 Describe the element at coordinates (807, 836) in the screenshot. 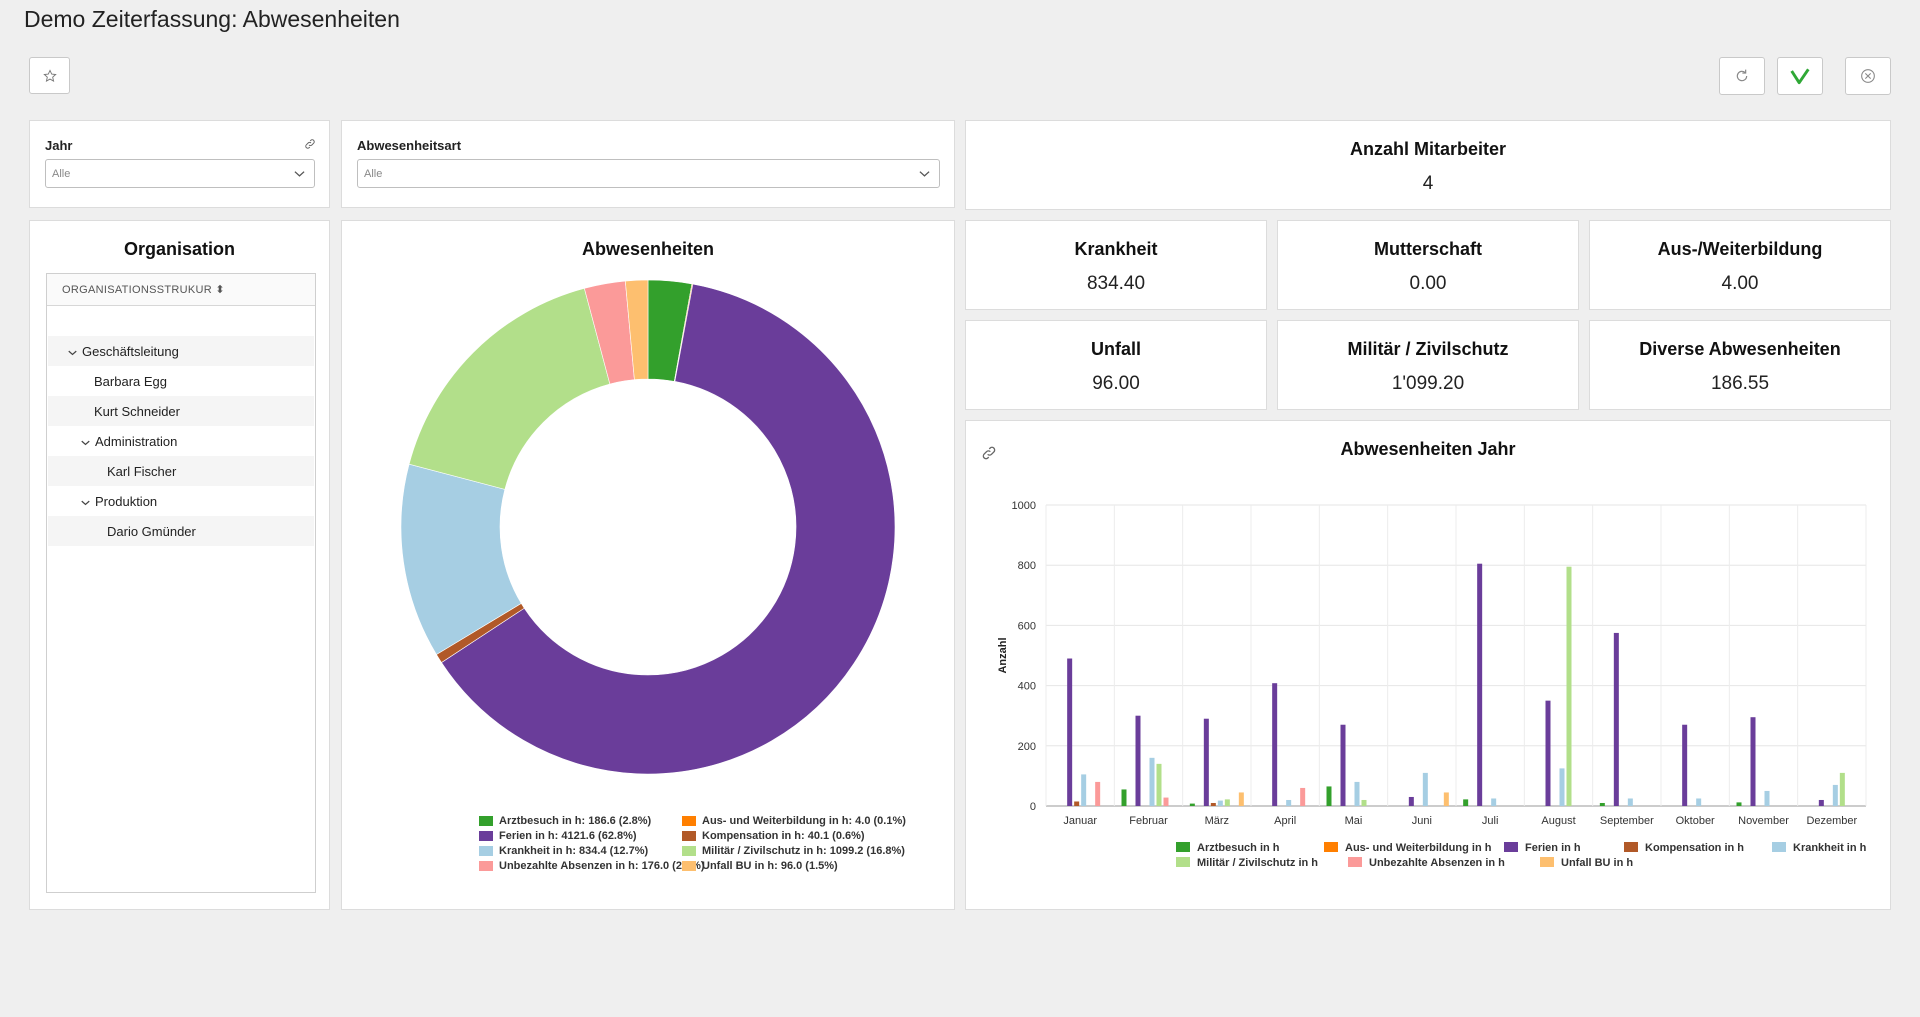

I see `donut-legend-item: Kompensation in h: 40.1 (0.6%)` at that location.